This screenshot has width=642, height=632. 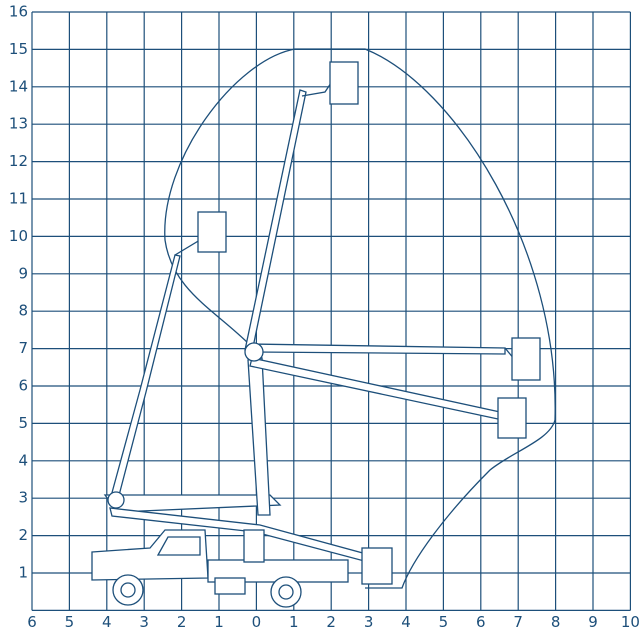 What do you see at coordinates (23, 311) in the screenshot?
I see `y-label: 8` at bounding box center [23, 311].